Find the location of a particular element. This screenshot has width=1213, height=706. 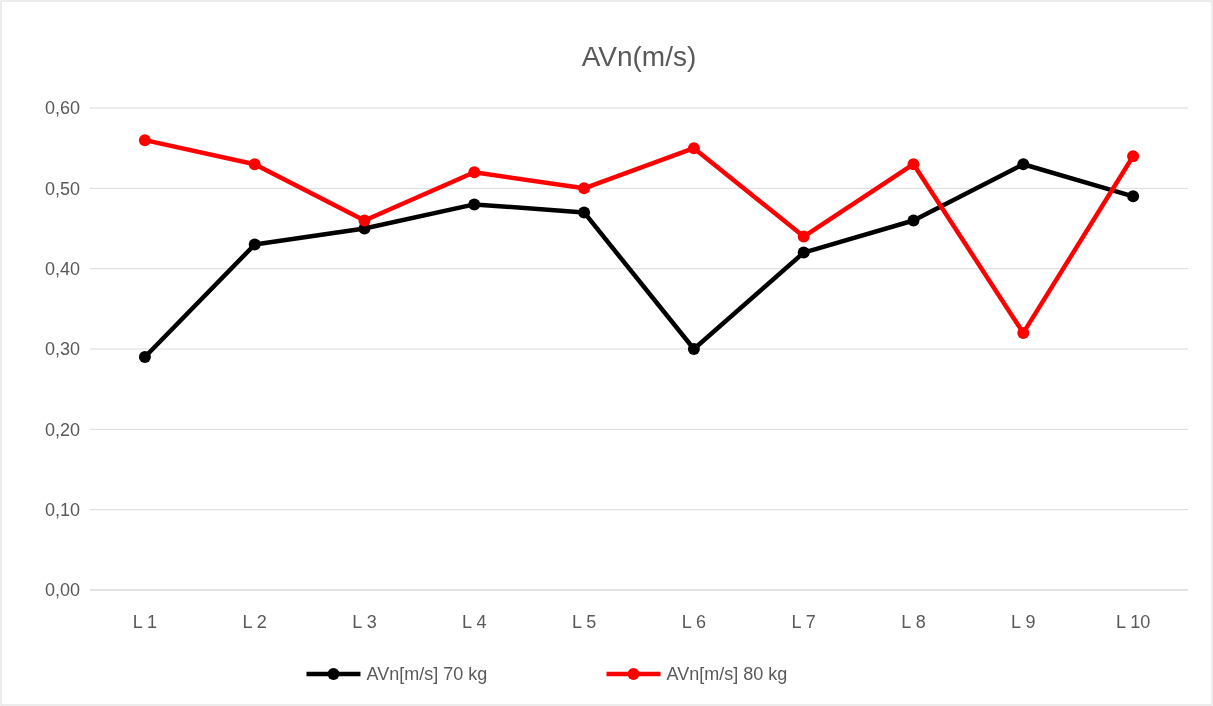

y-tick-label: 0,20 is located at coordinates (62, 429).